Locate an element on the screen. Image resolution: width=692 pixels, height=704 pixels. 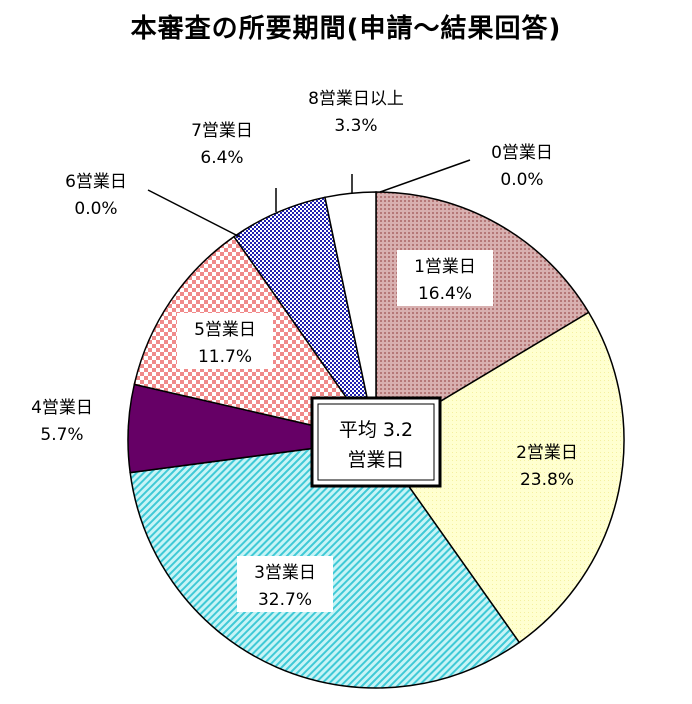
average-value-label: 平均 3.2 is located at coordinates (376, 430).